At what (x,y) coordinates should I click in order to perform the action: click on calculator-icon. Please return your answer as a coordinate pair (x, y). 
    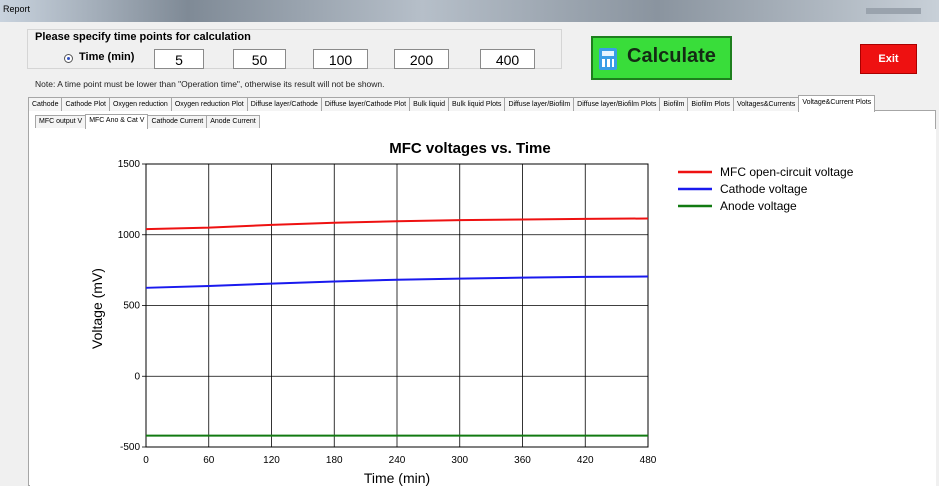
    Looking at the image, I should click on (608, 59).